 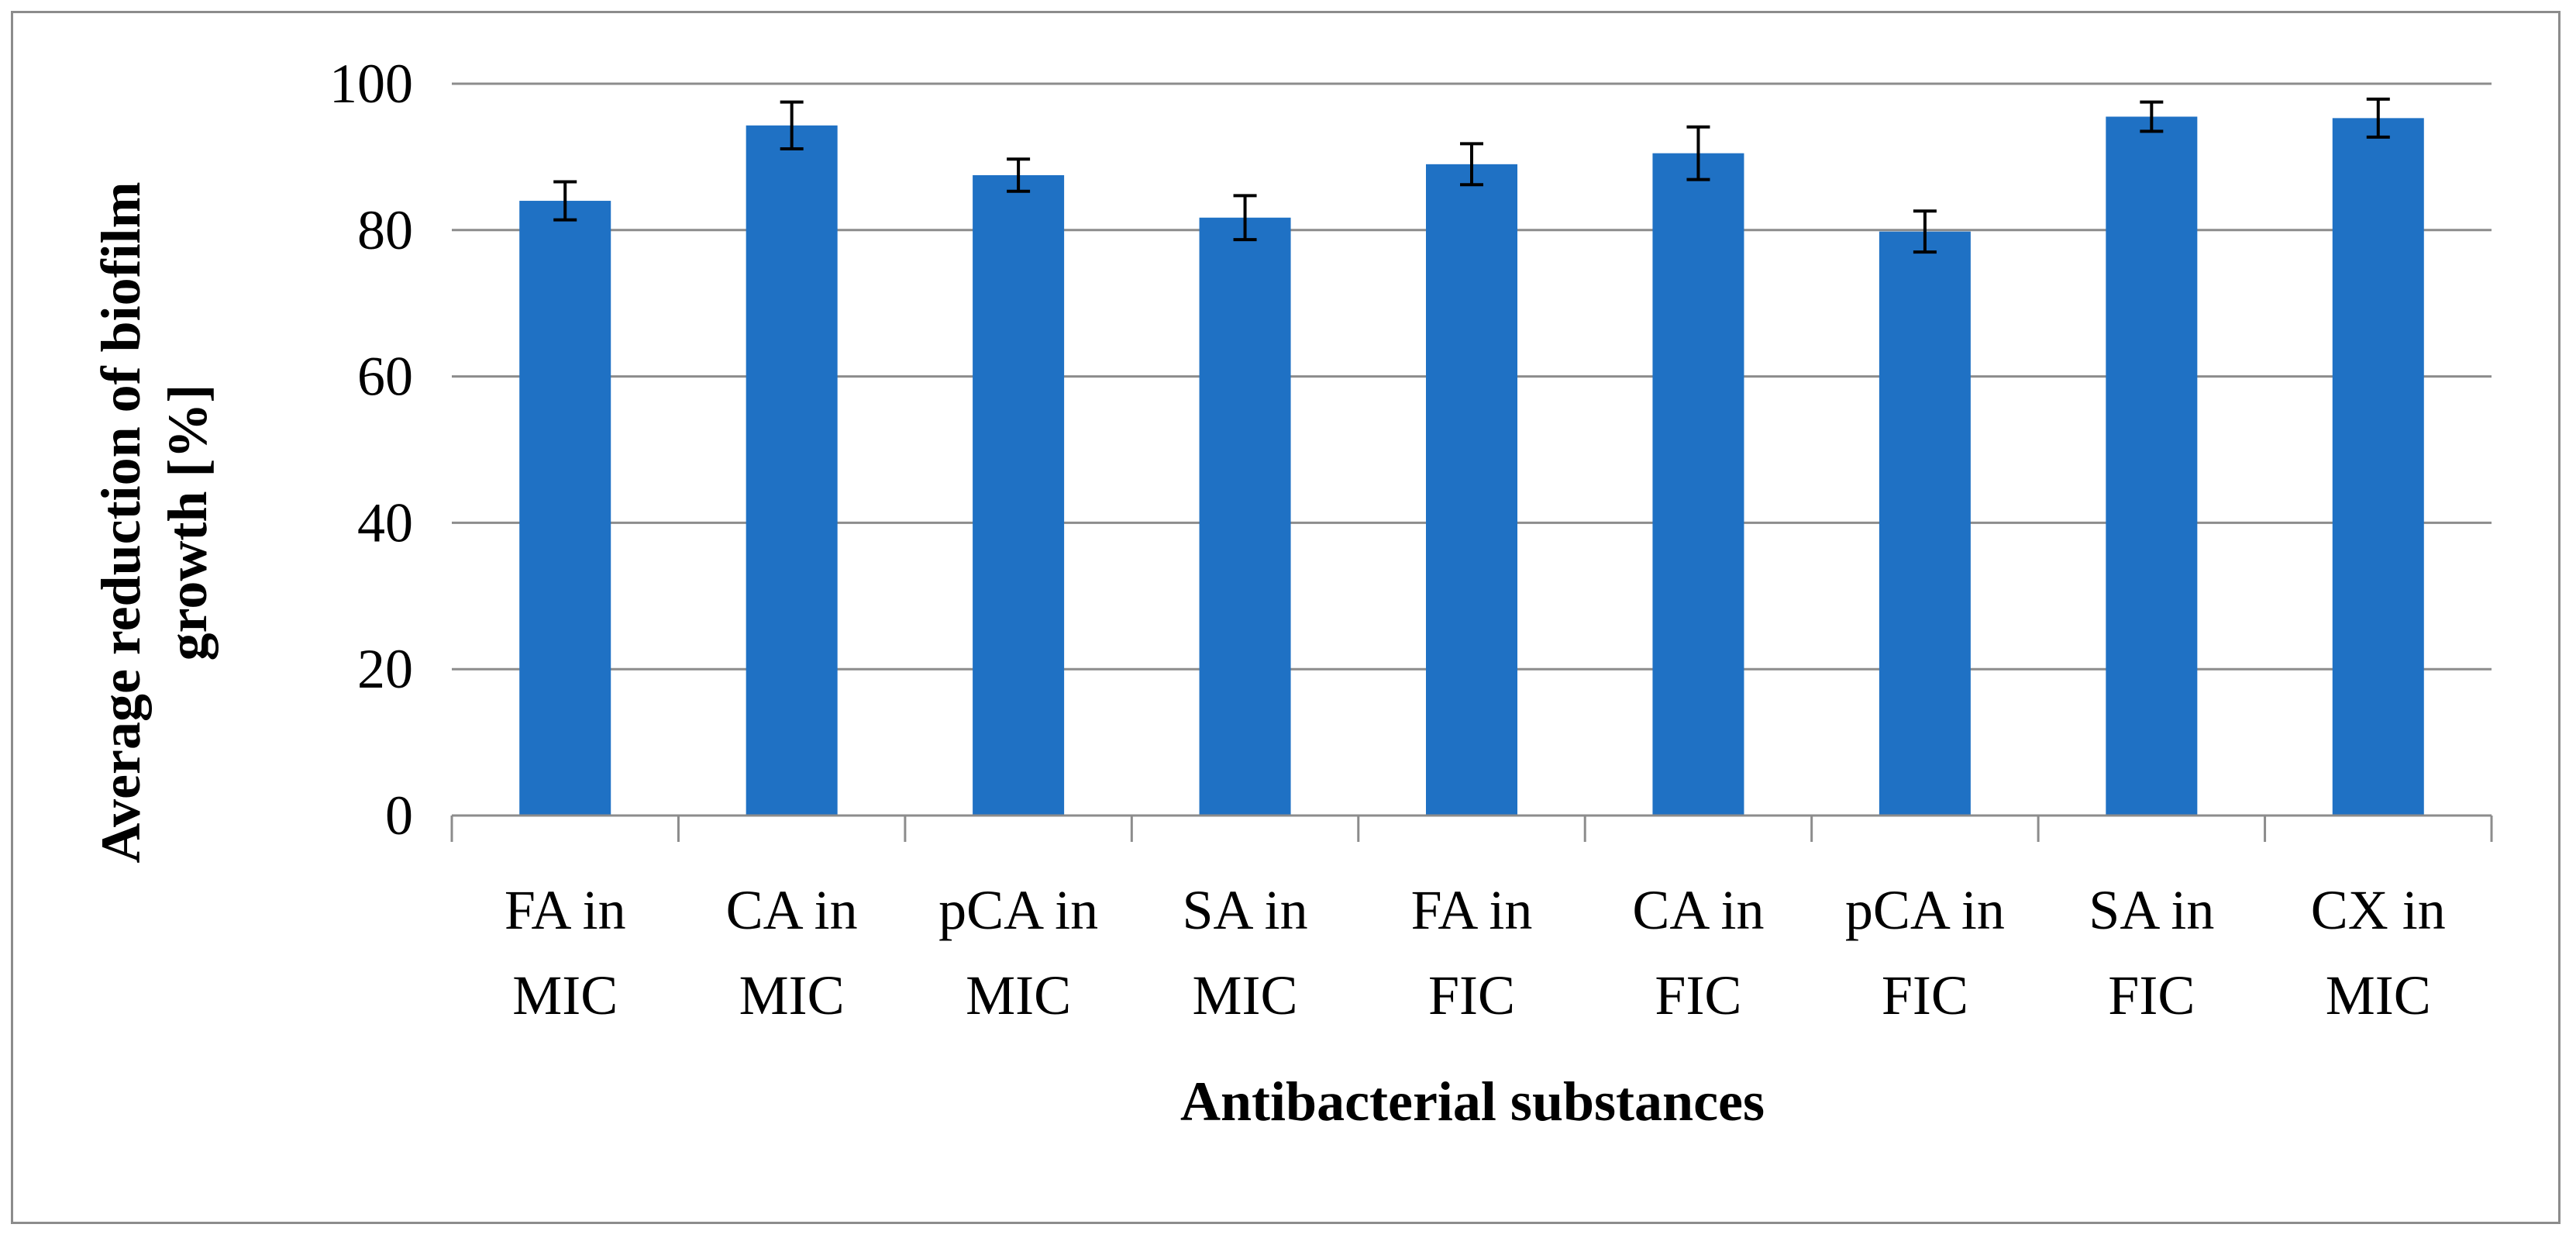 I want to click on y-tick-label-60: 60, so click(x=385, y=377).